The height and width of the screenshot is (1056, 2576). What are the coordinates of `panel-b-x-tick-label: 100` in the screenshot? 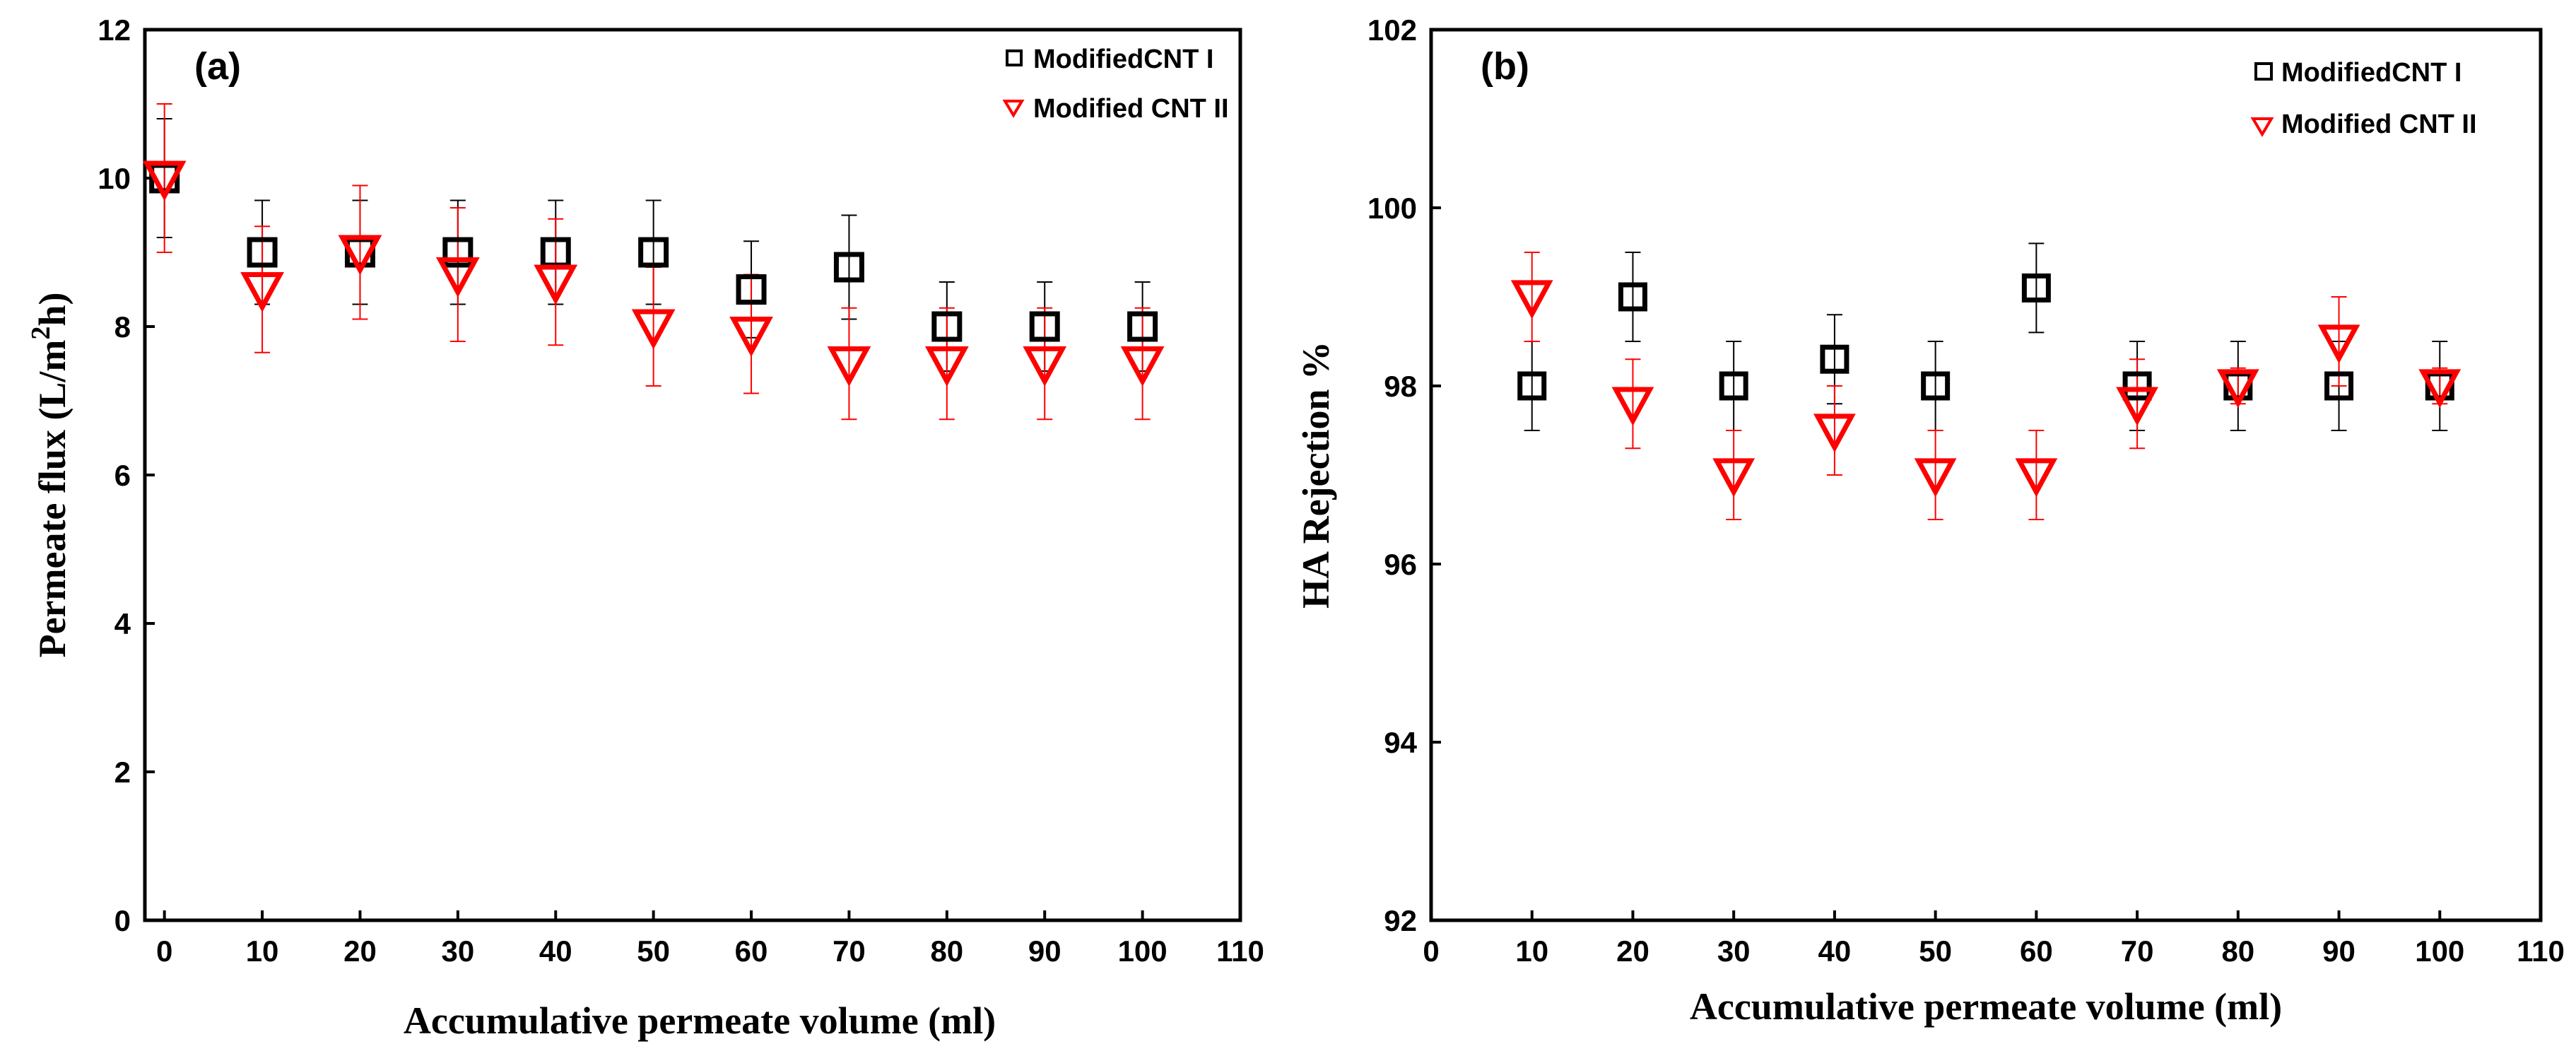 It's located at (2439, 951).